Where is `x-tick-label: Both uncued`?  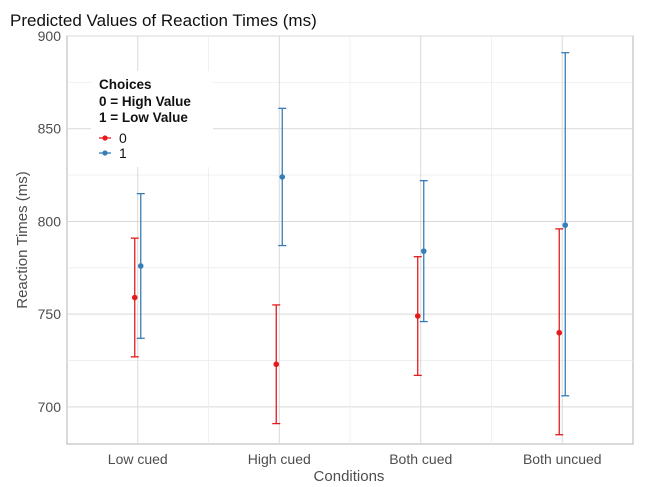 x-tick-label: Both uncued is located at coordinates (562, 459).